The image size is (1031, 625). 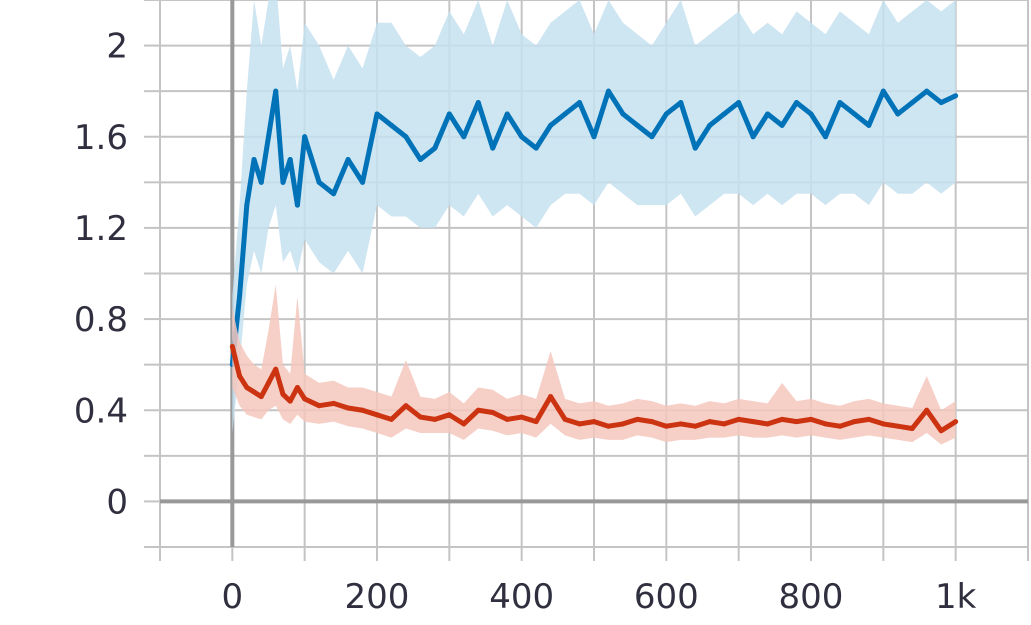 What do you see at coordinates (377, 597) in the screenshot?
I see `x-tick-label: 200` at bounding box center [377, 597].